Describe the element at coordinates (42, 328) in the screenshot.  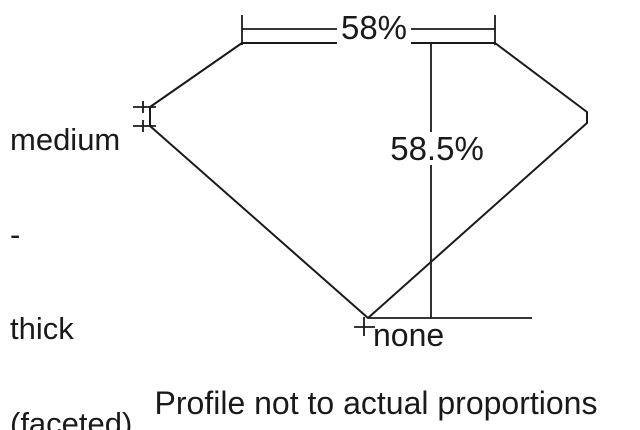
I see `girdle-label-line-3: thick` at that location.